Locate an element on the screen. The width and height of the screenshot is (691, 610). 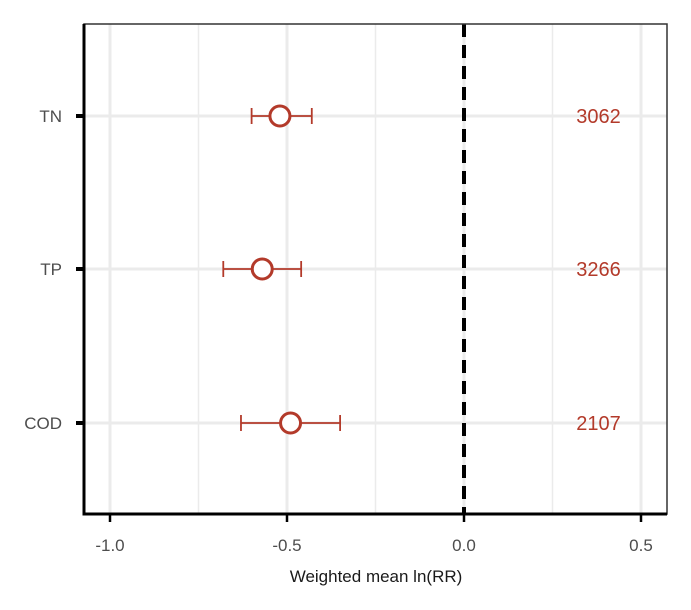
point-group-tn: 3062 is located at coordinates (435, 116).